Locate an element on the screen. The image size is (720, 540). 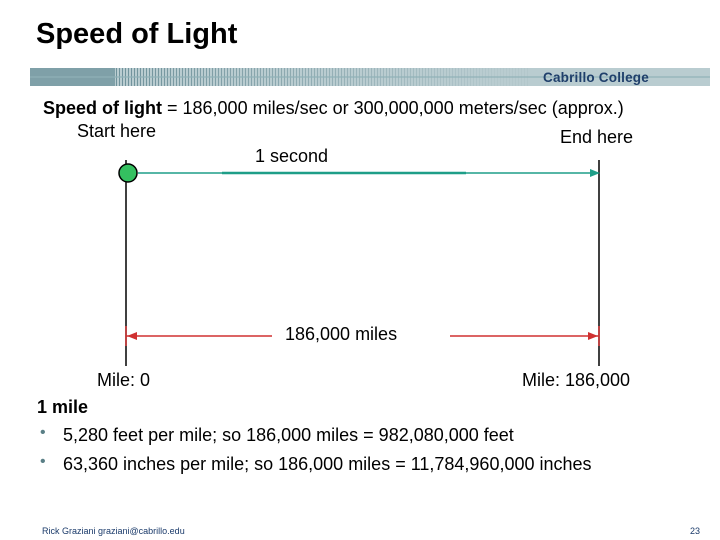
distance-label: 186,000 miles is located at coordinates (341, 334).